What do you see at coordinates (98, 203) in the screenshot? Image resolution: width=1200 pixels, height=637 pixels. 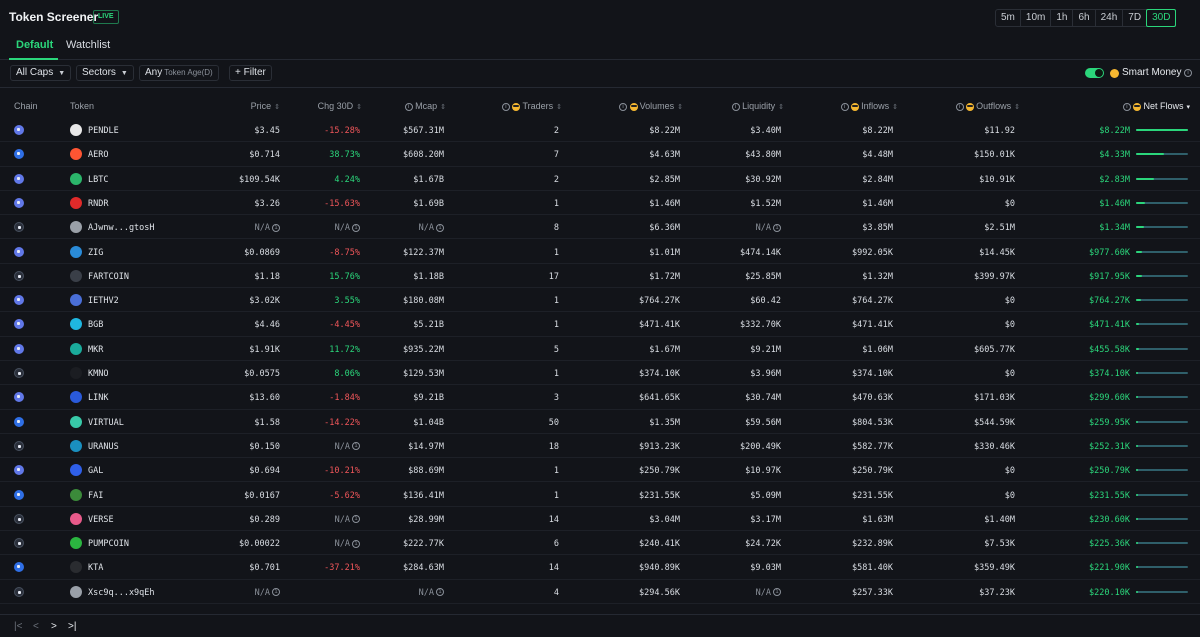 I see `token-name: RNDR` at bounding box center [98, 203].